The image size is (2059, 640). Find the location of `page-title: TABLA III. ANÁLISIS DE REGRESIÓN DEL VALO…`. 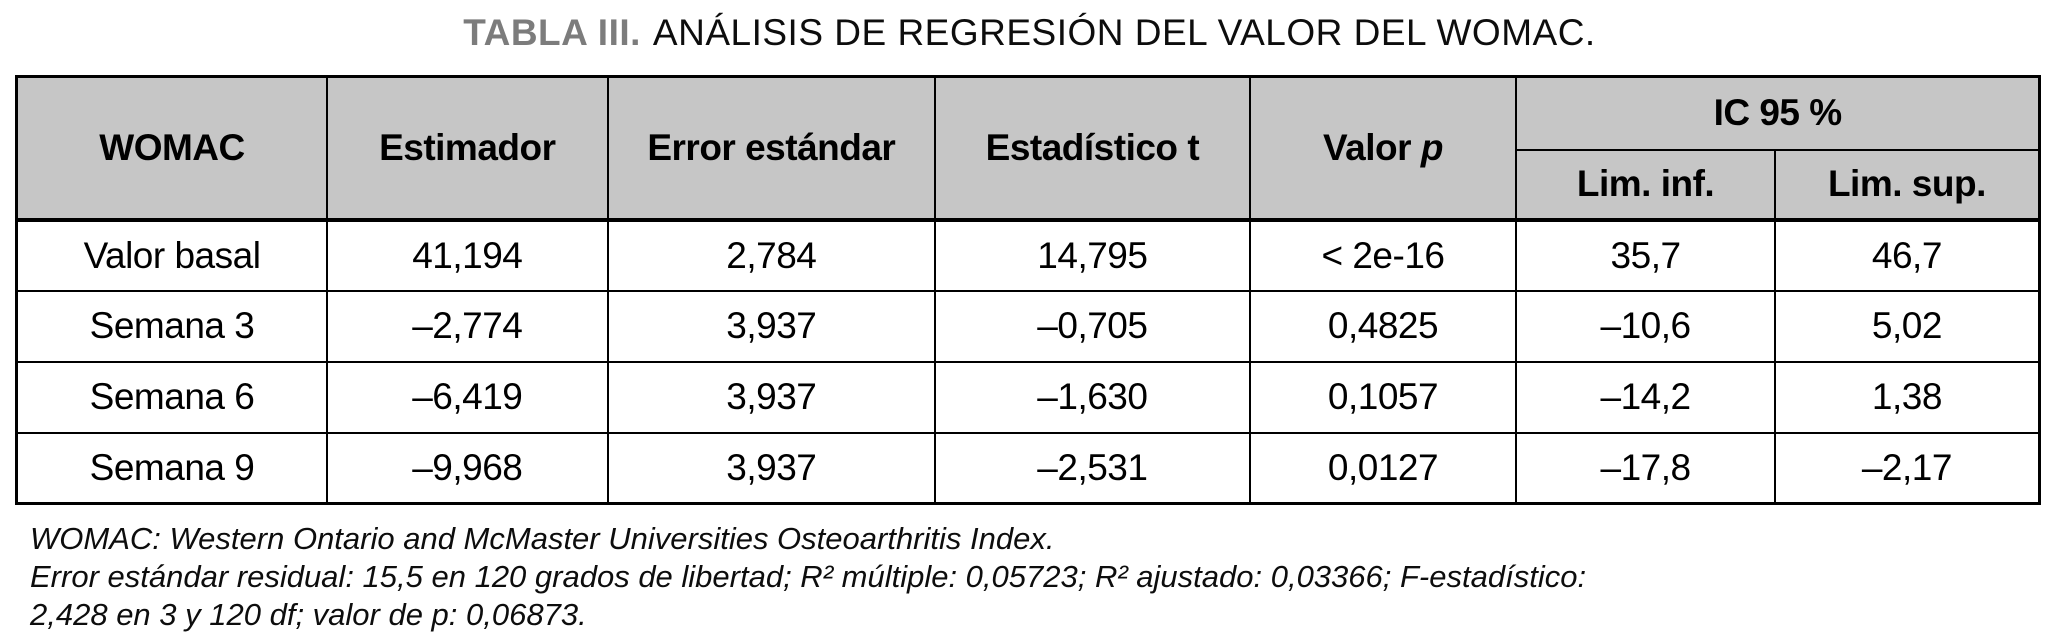

page-title: TABLA III. ANÁLISIS DE REGRESIÓN DEL VALO… is located at coordinates (1029, 33).